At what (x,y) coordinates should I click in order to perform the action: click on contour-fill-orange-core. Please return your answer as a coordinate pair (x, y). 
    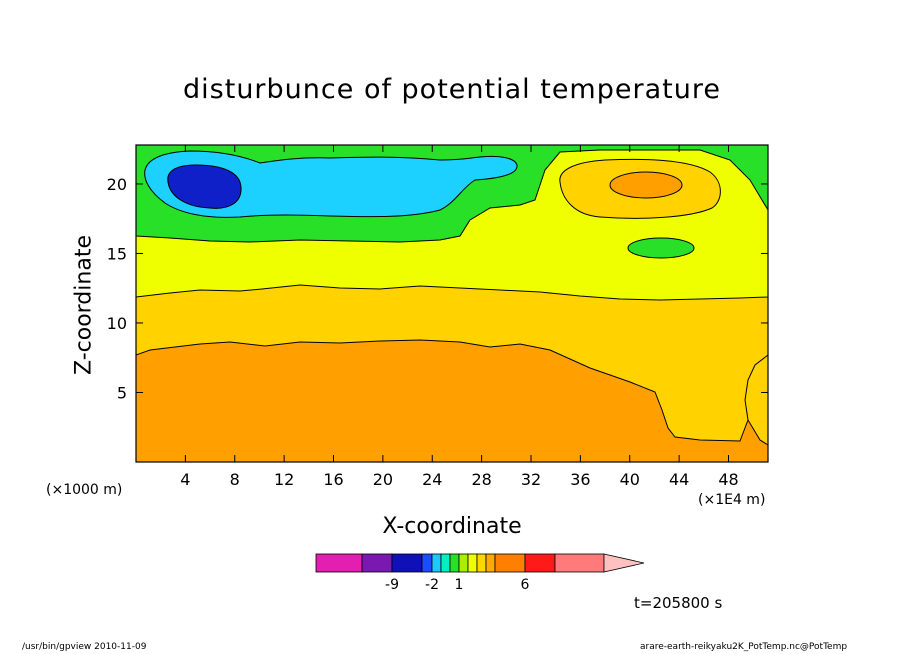
    Looking at the image, I should click on (646, 185).